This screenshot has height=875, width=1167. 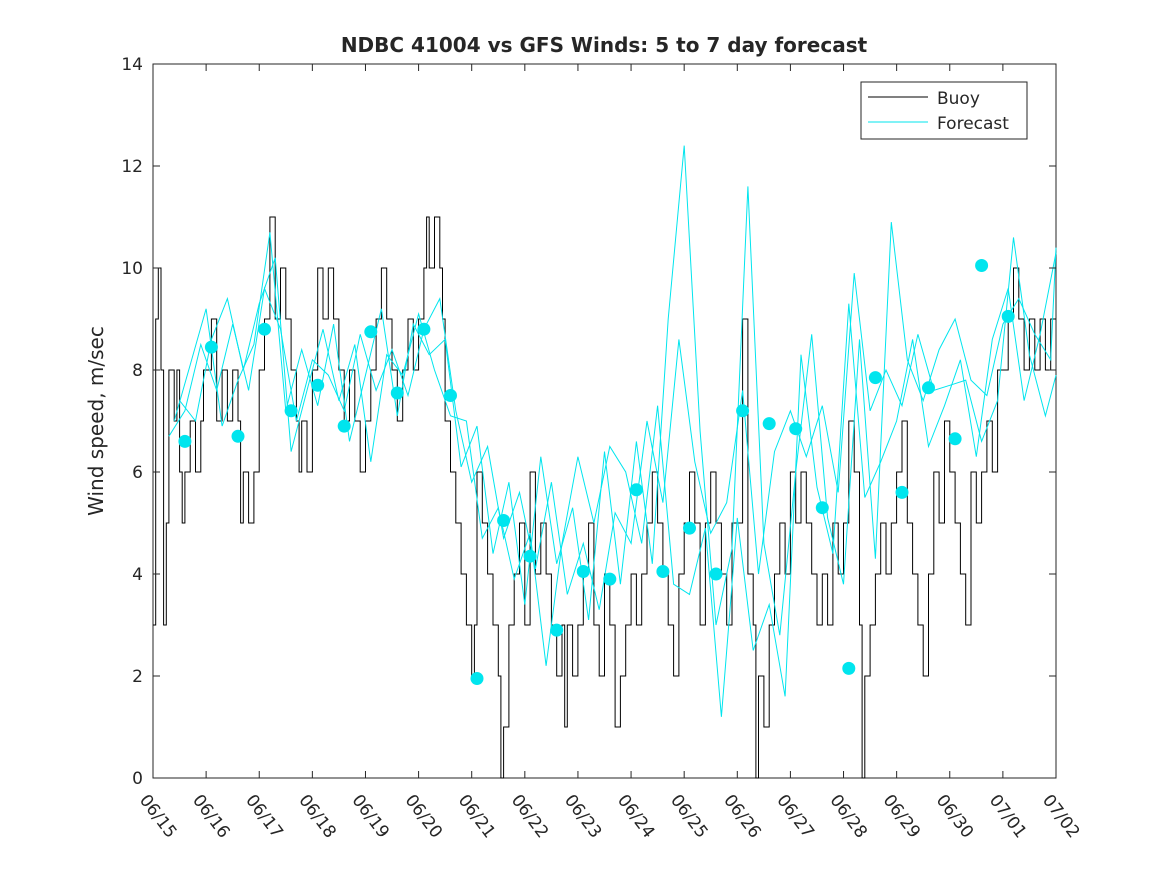 What do you see at coordinates (901, 816) in the screenshot?
I see `x-tick-label: 06/29` at bounding box center [901, 816].